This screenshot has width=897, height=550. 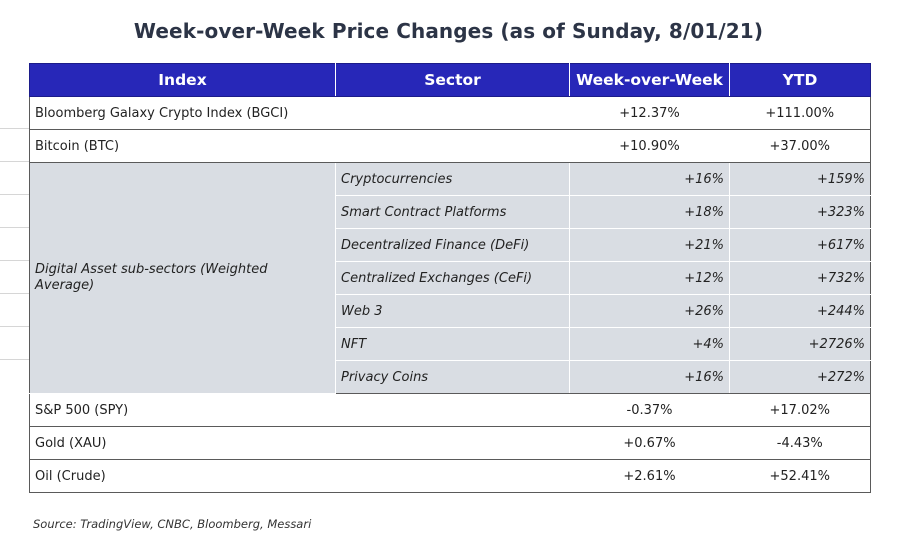 What do you see at coordinates (649, 443) in the screenshot?
I see `wow-value: +0.67%` at bounding box center [649, 443].